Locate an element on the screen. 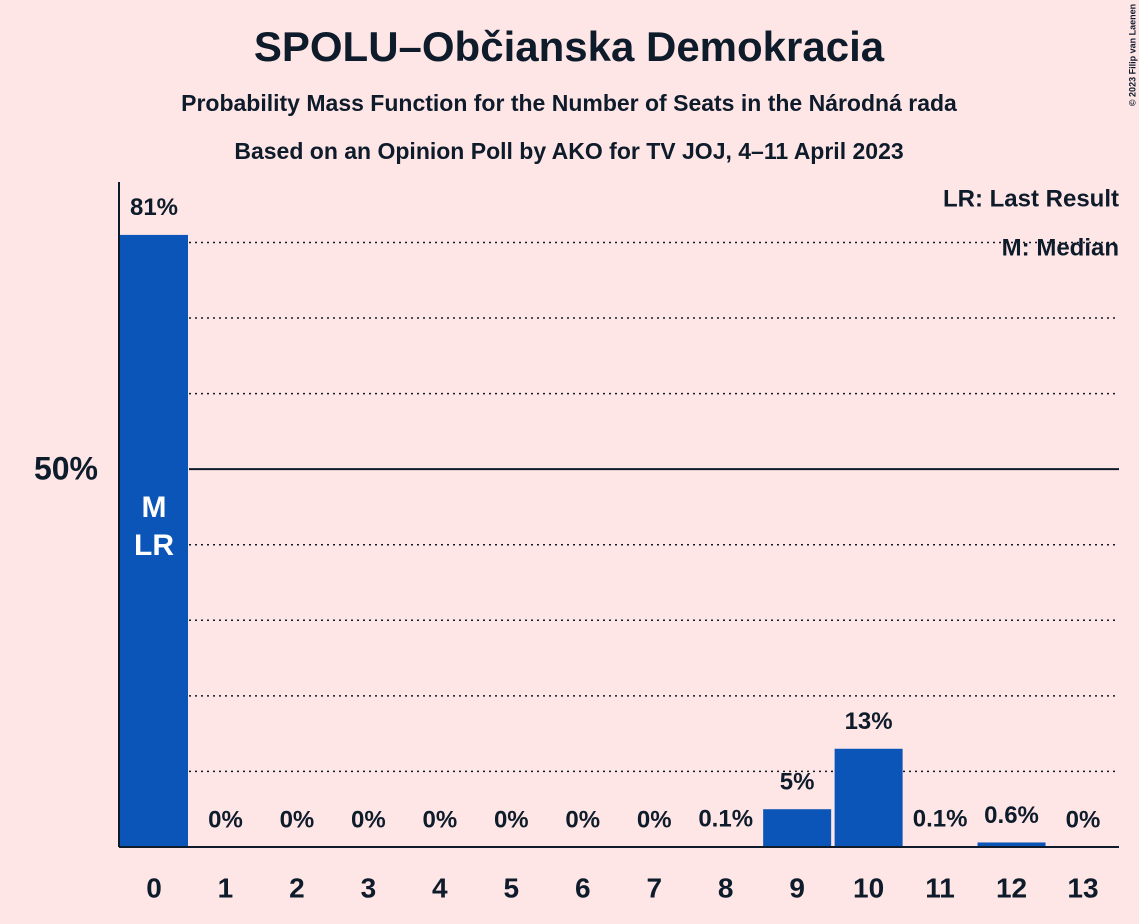 The height and width of the screenshot is (924, 1139). legend-entry: M: Median is located at coordinates (1060, 247).